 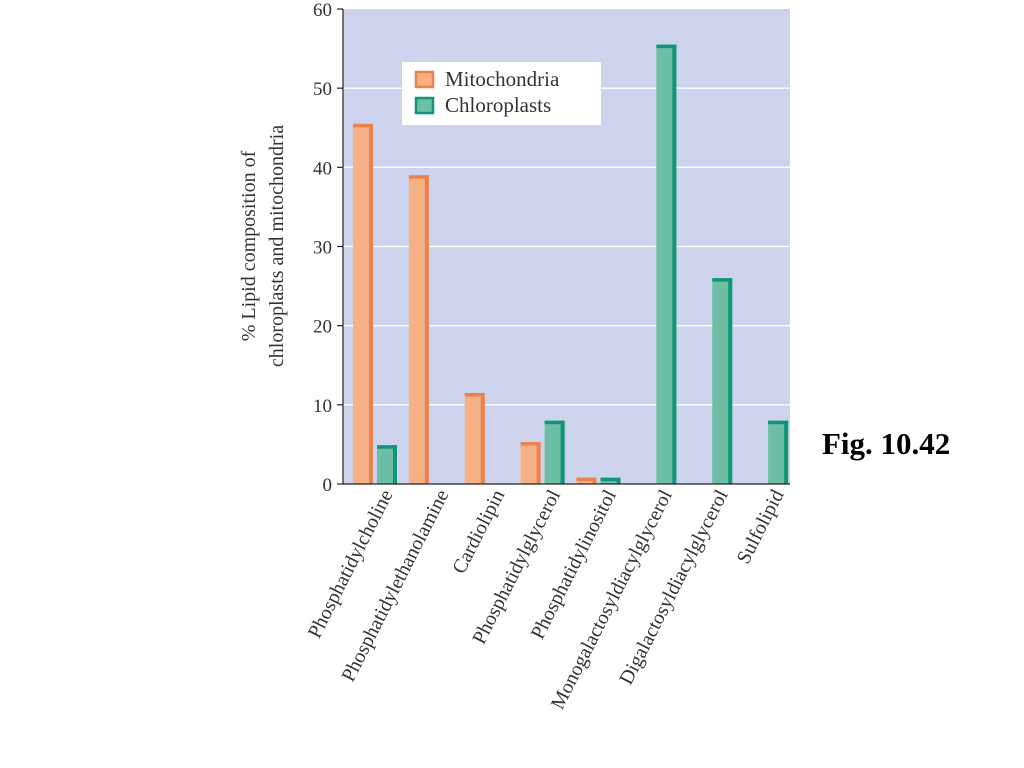 I want to click on y-tick-label: 0, so click(x=328, y=485).